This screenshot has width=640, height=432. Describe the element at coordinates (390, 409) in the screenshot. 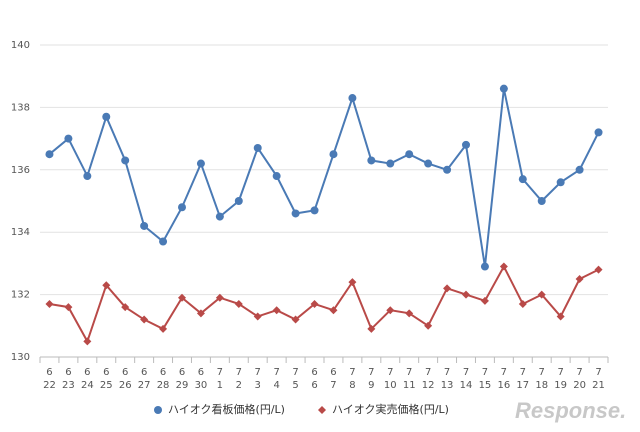

I see `legend-label: ハイオク実売価格(円/L)` at that location.